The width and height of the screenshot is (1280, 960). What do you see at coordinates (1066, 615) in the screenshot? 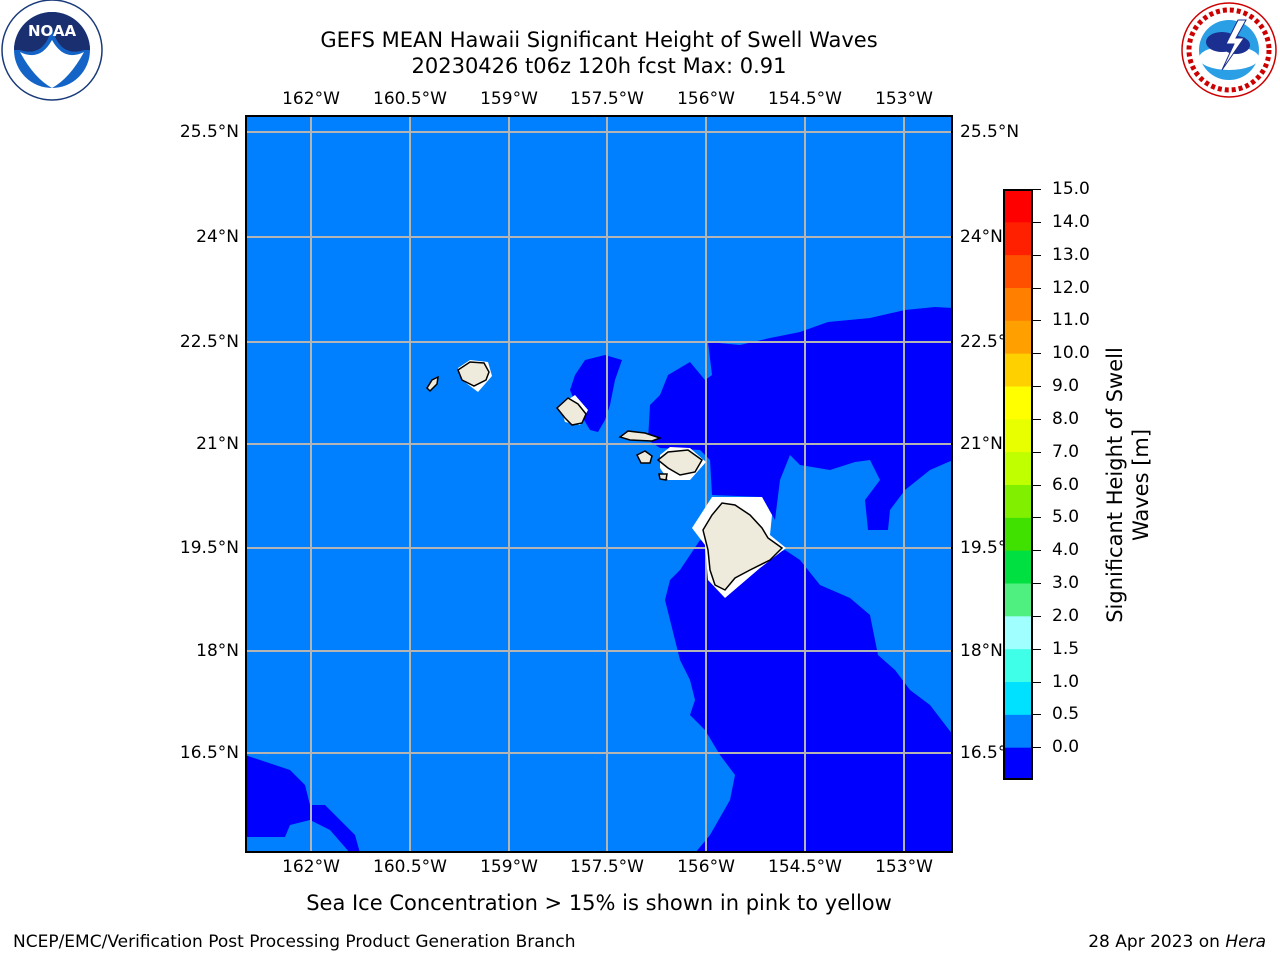
I see `colorbar-tick-label: 2.0` at bounding box center [1066, 615].